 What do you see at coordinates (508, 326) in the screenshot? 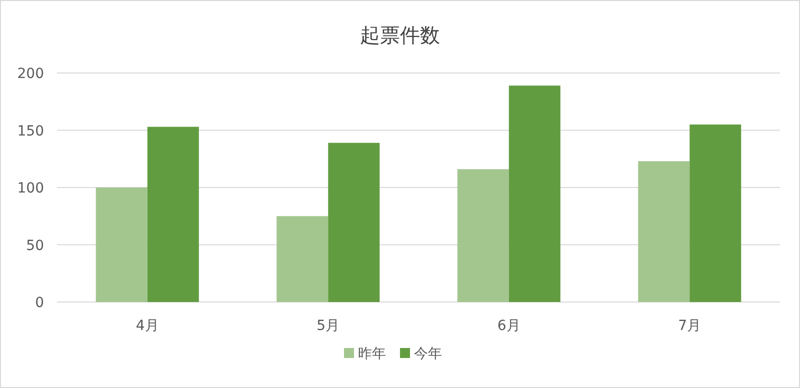
I see `x-tick-label: 6月` at bounding box center [508, 326].